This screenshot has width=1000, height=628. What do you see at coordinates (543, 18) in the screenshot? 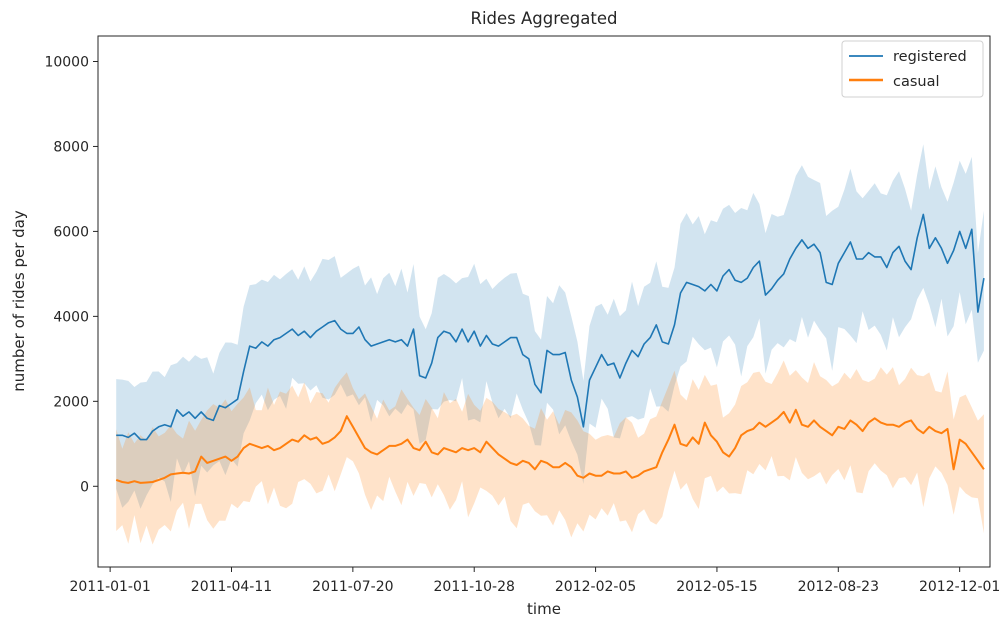
I see `chart-title: Rides Aggregated` at bounding box center [543, 18].